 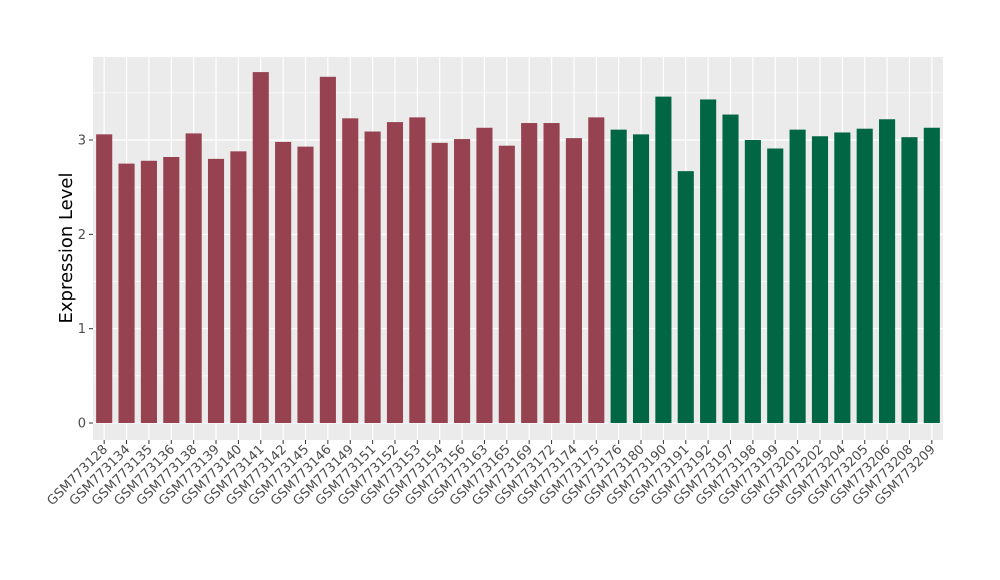 What do you see at coordinates (529, 273) in the screenshot?
I see `bar-GSM773169` at bounding box center [529, 273].